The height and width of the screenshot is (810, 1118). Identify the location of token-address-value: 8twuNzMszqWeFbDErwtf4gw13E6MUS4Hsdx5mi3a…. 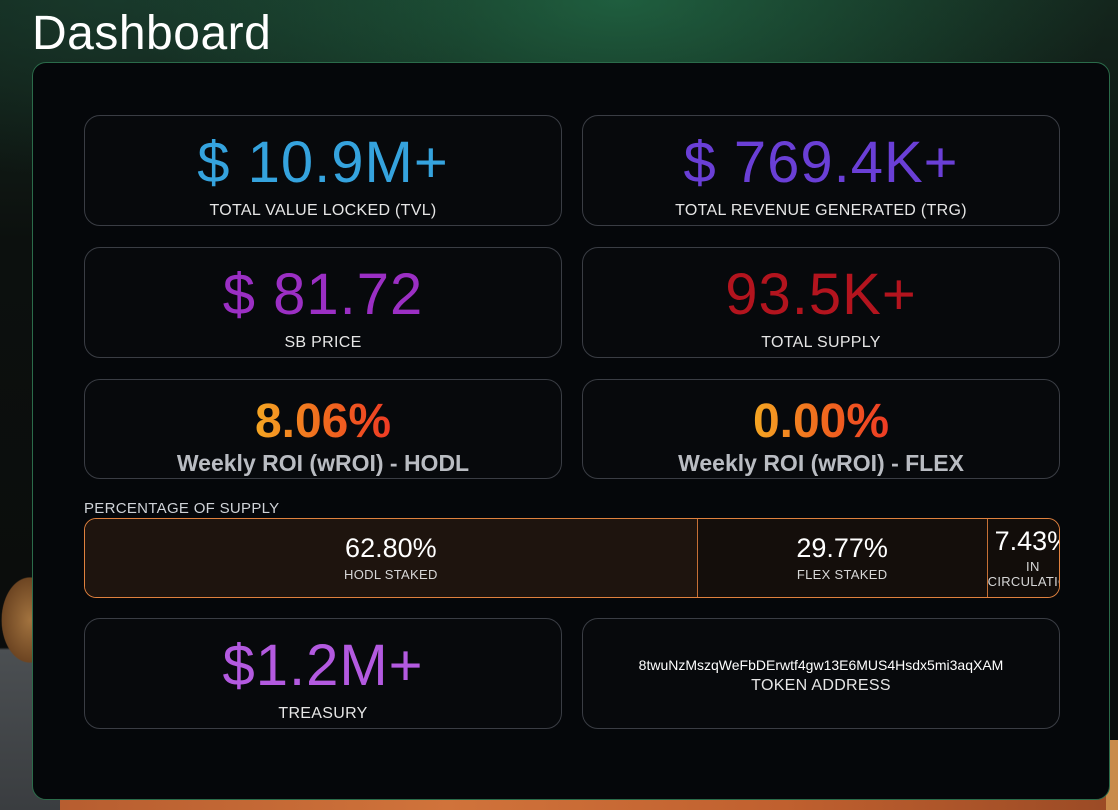
(821, 665).